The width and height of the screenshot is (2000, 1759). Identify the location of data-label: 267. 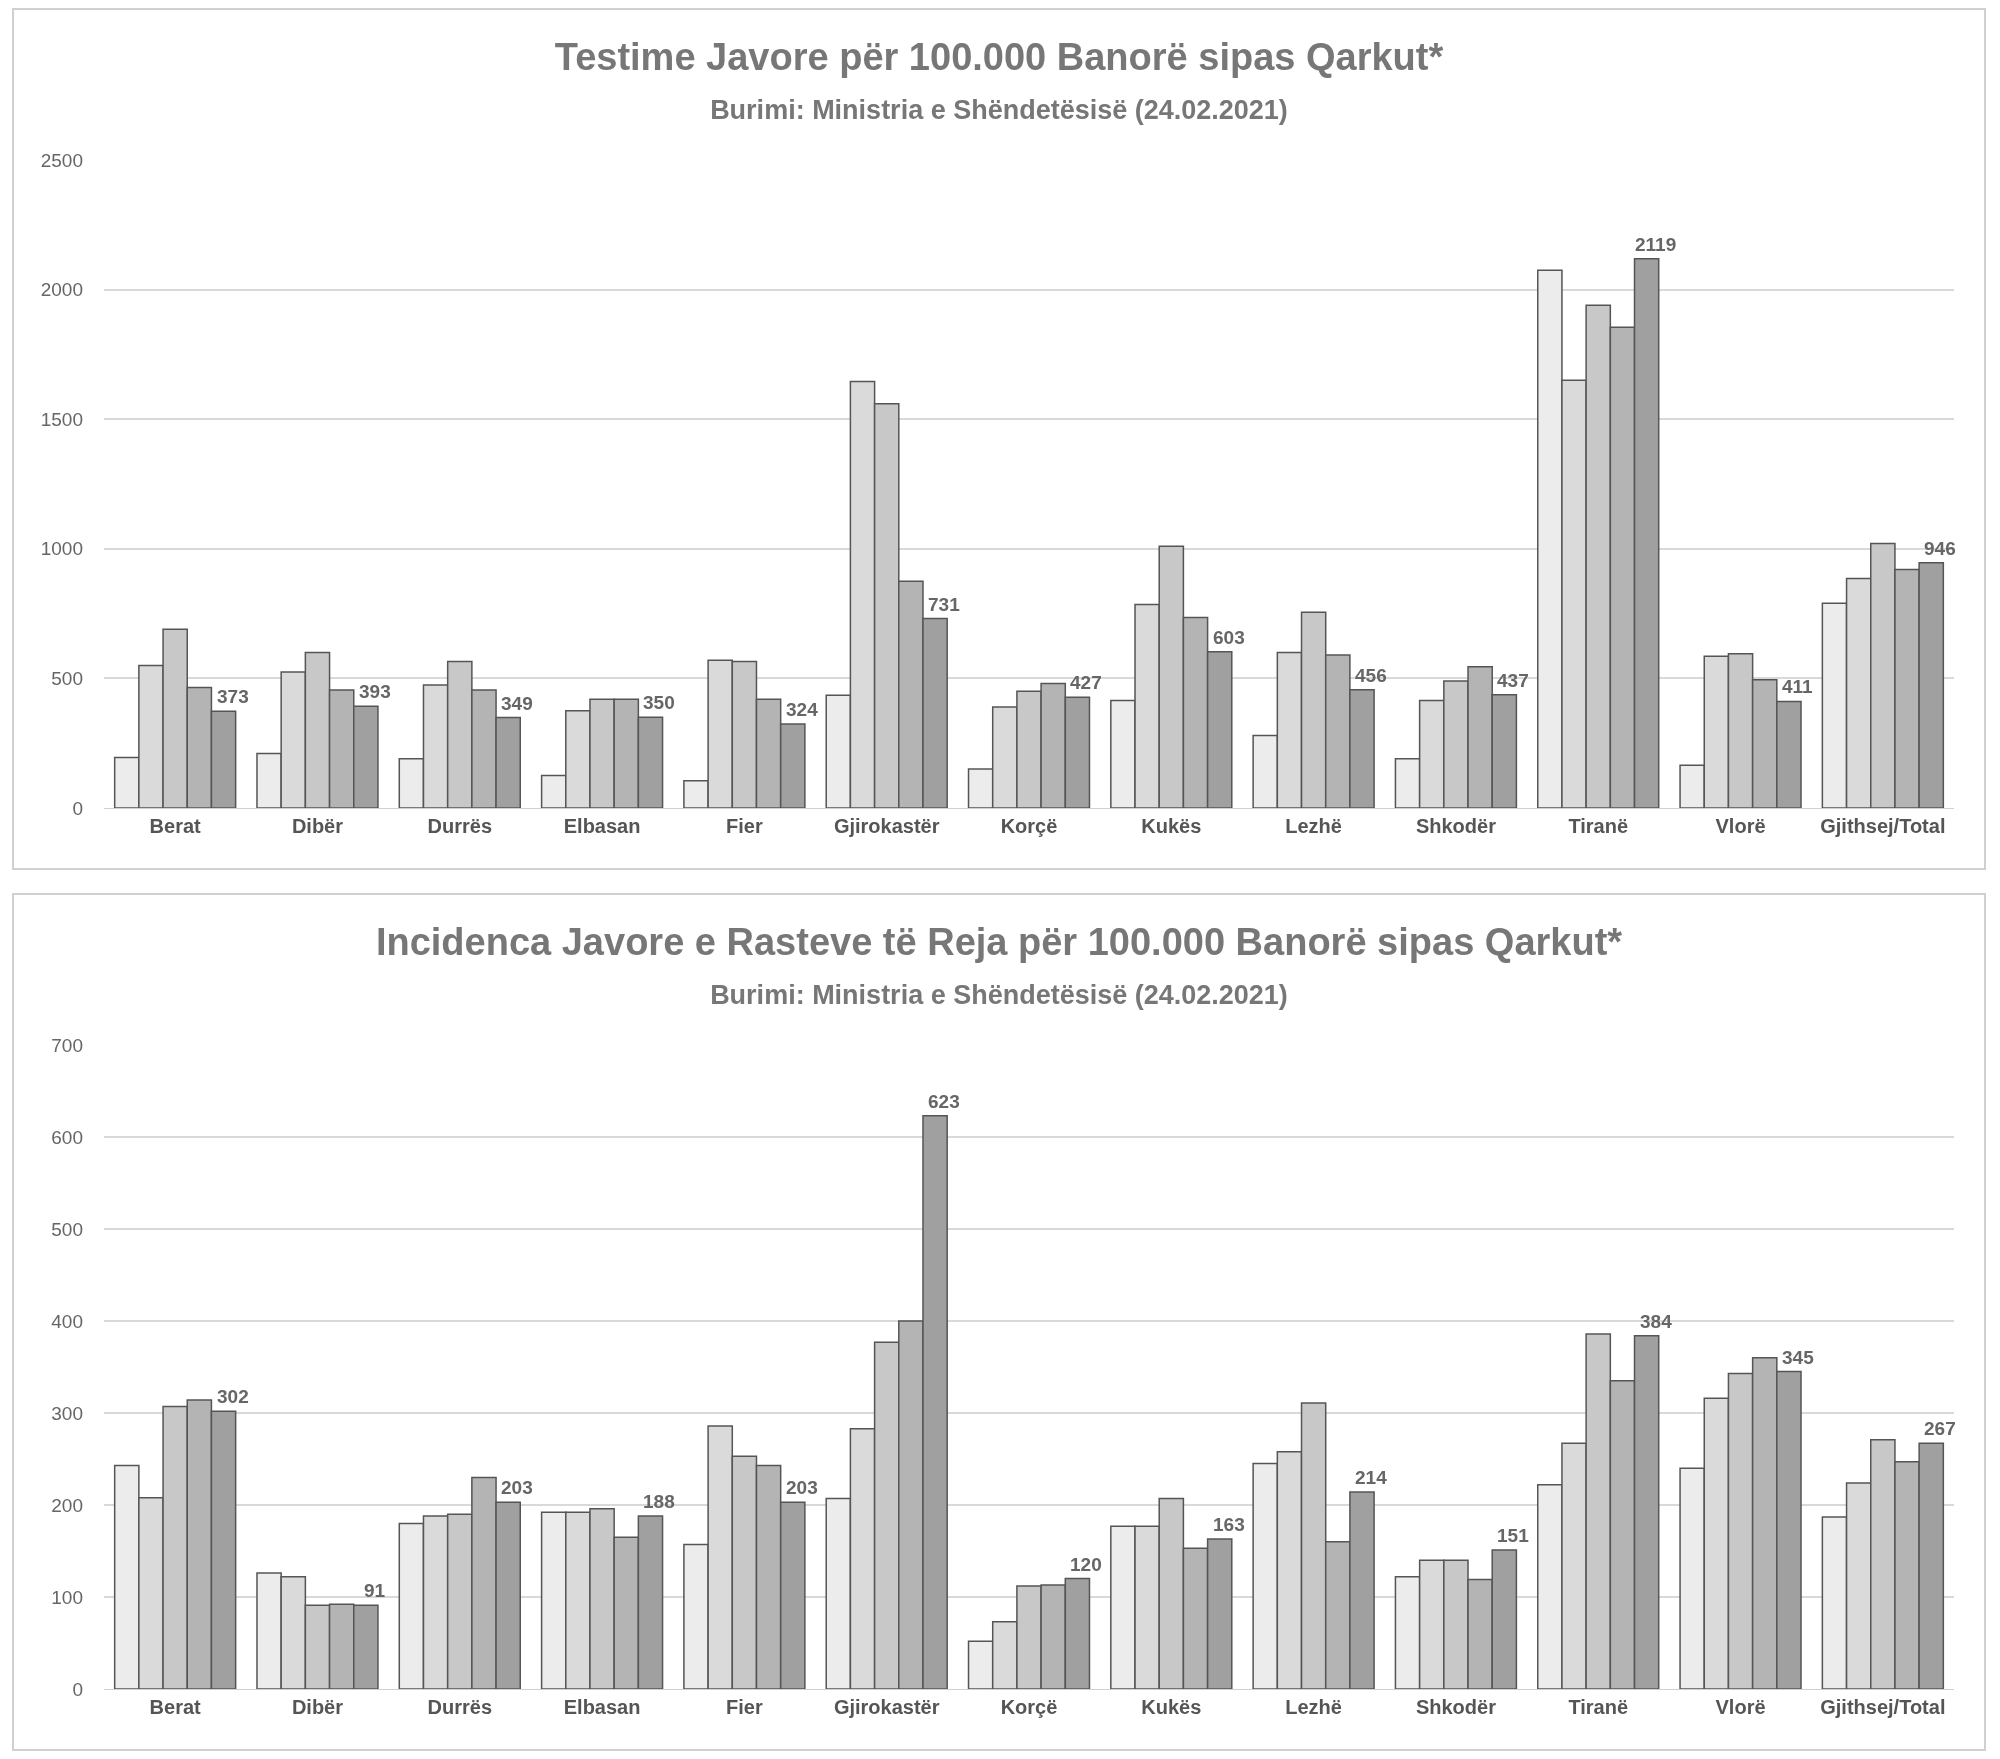
(1940, 1428).